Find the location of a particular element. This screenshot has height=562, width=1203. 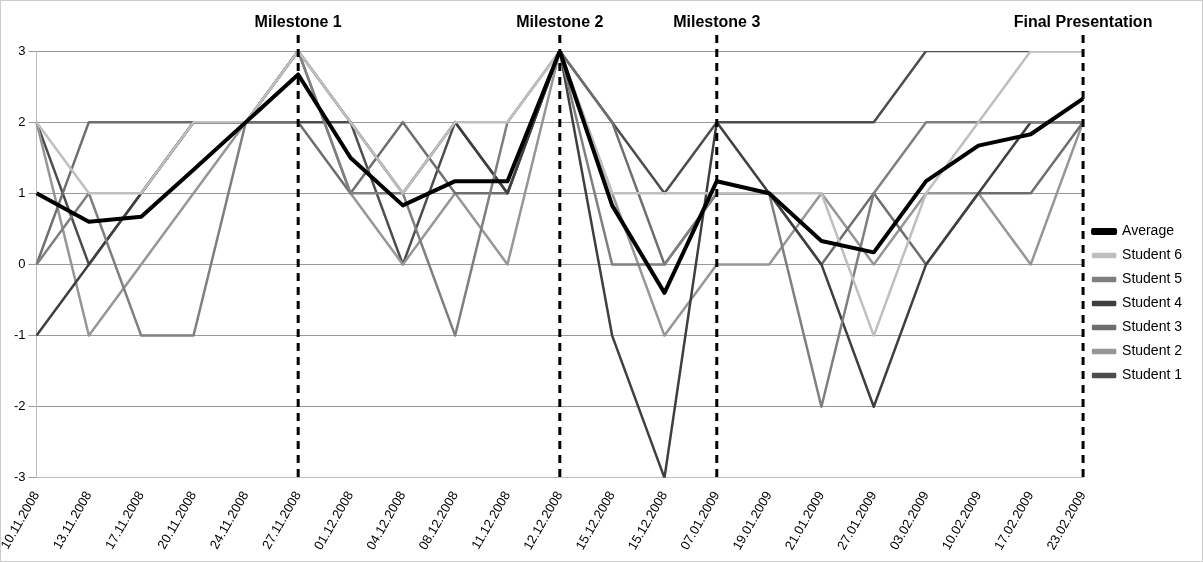

y-tick-label: -2 is located at coordinates (20, 406).